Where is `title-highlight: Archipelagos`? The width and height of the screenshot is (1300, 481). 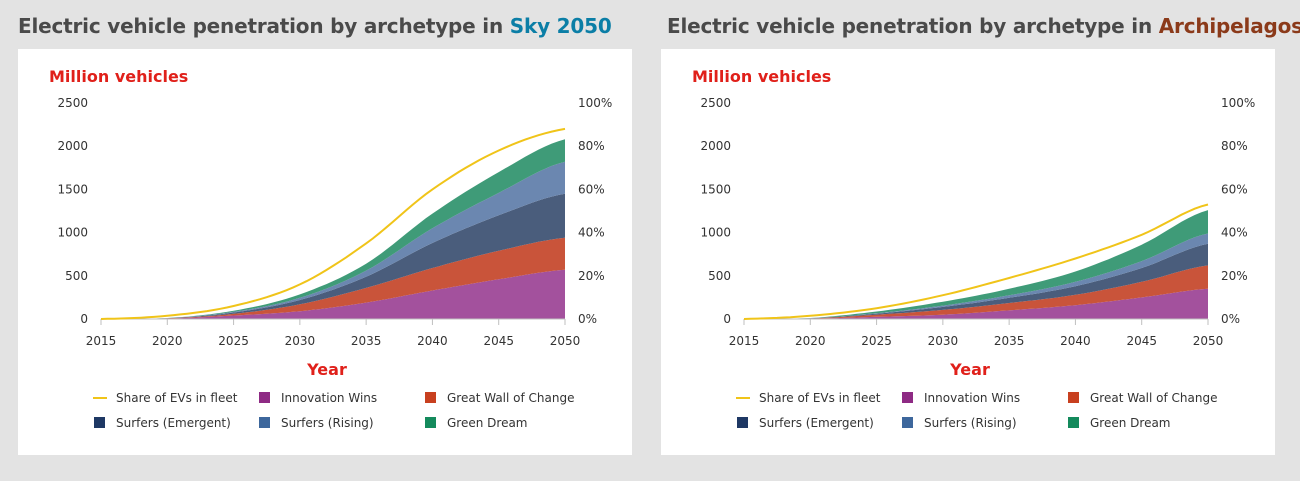
title-highlight: Archipelagos is located at coordinates (1229, 26).